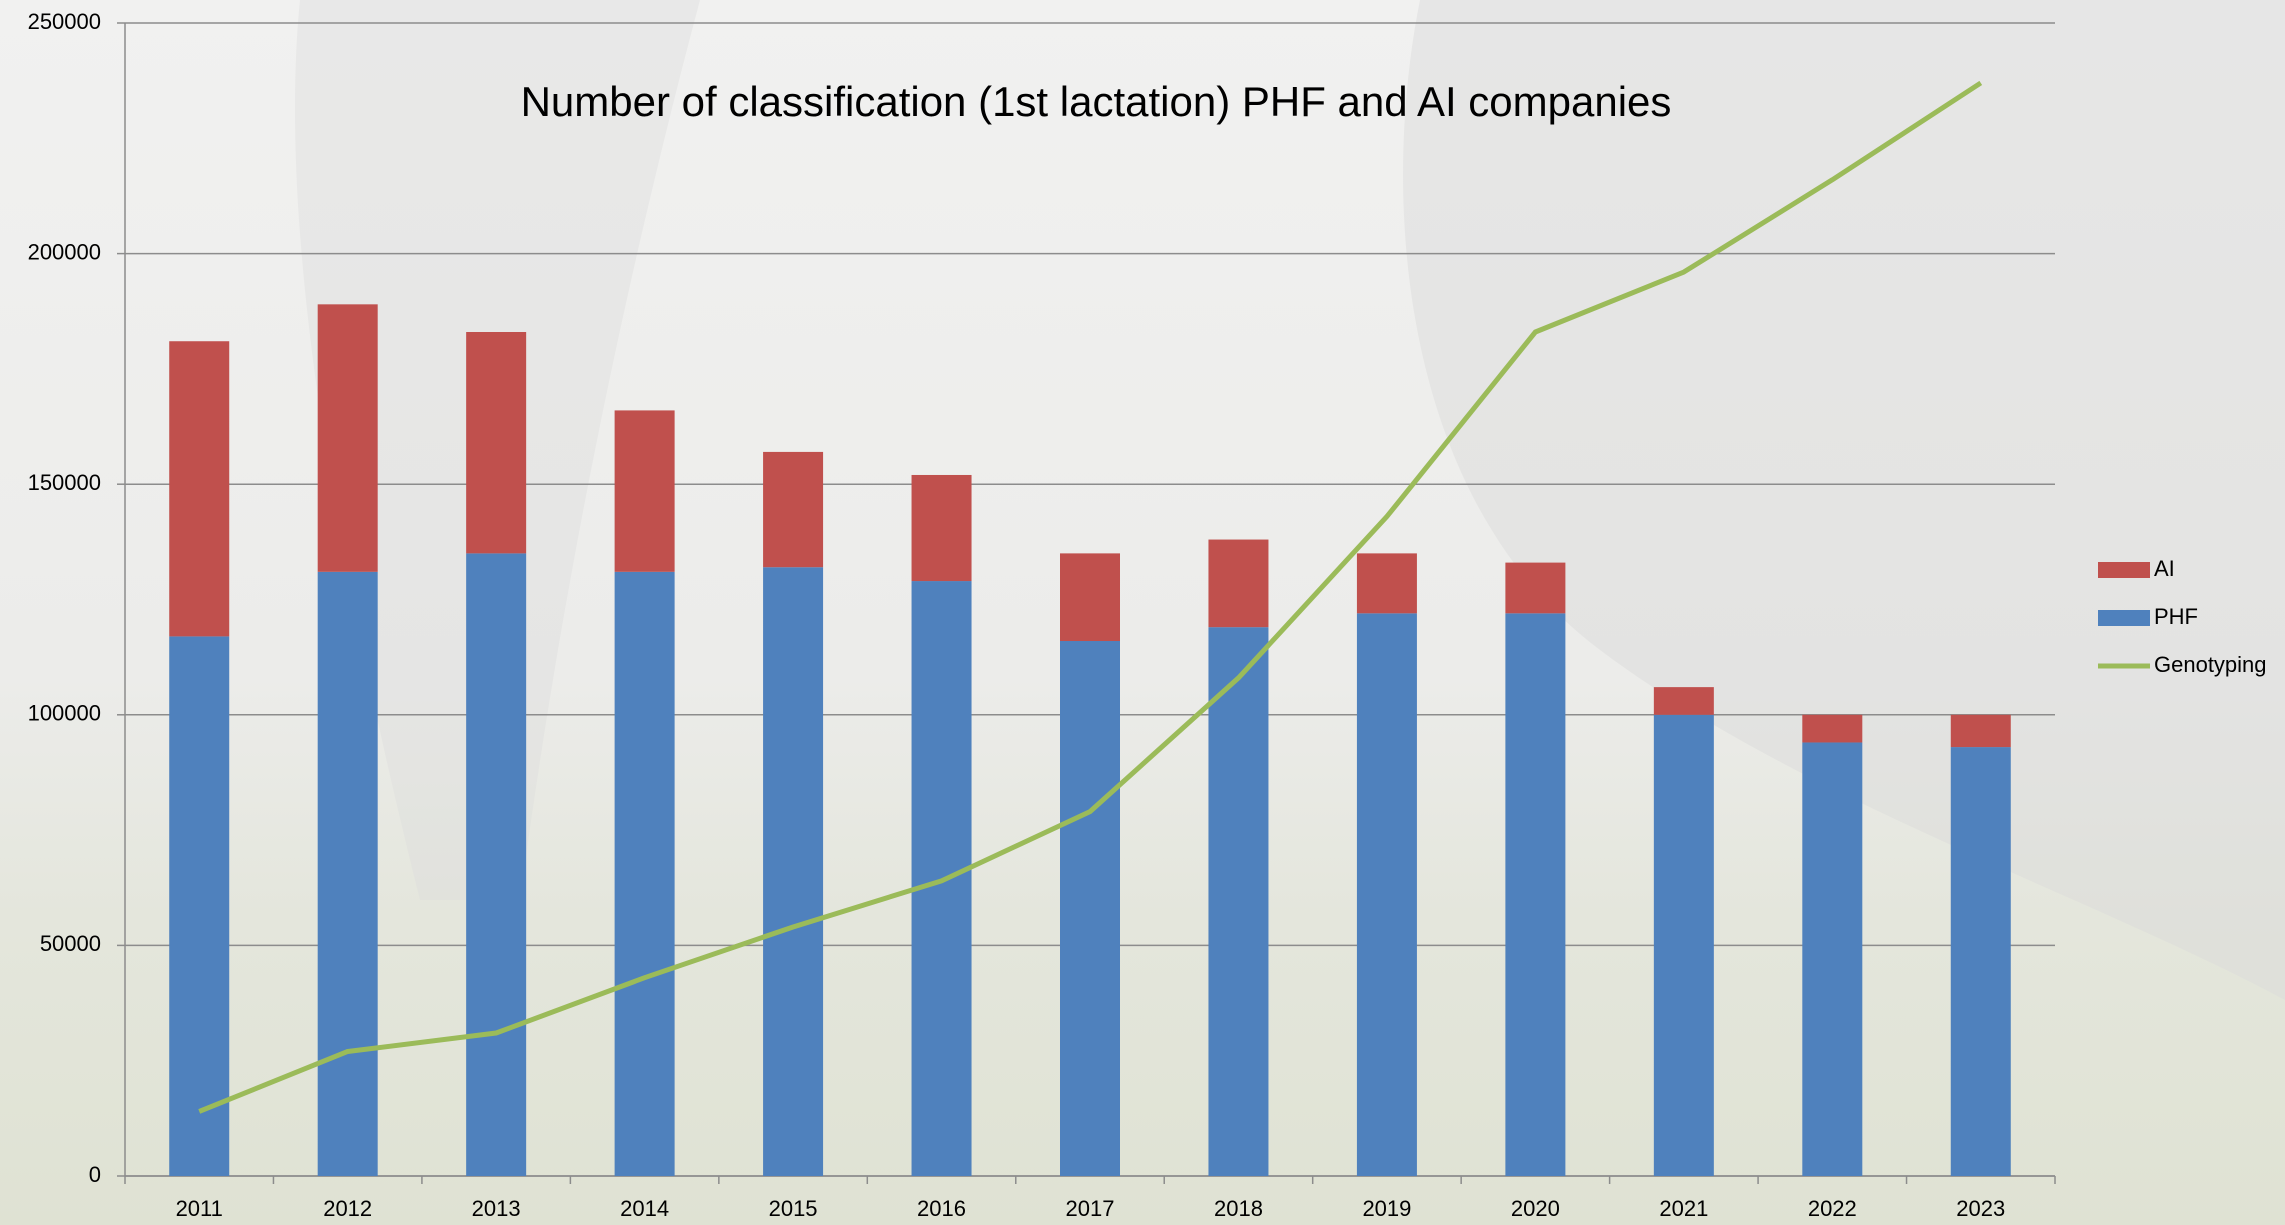 Image resolution: width=2285 pixels, height=1225 pixels. What do you see at coordinates (941, 1208) in the screenshot?
I see `x-tick-label: 2016` at bounding box center [941, 1208].